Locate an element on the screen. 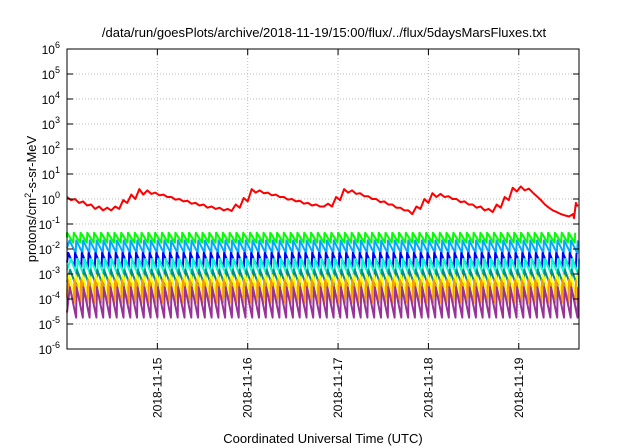 This screenshot has height=448, width=640. y-tick-label: 10⁰ is located at coordinates (51, 198).